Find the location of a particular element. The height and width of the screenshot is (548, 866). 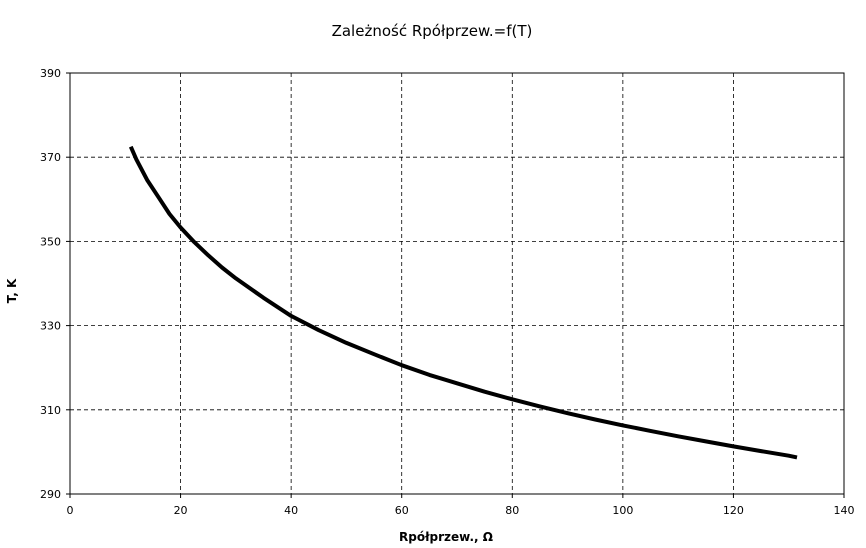

x-tick-label: 40 is located at coordinates (291, 510).